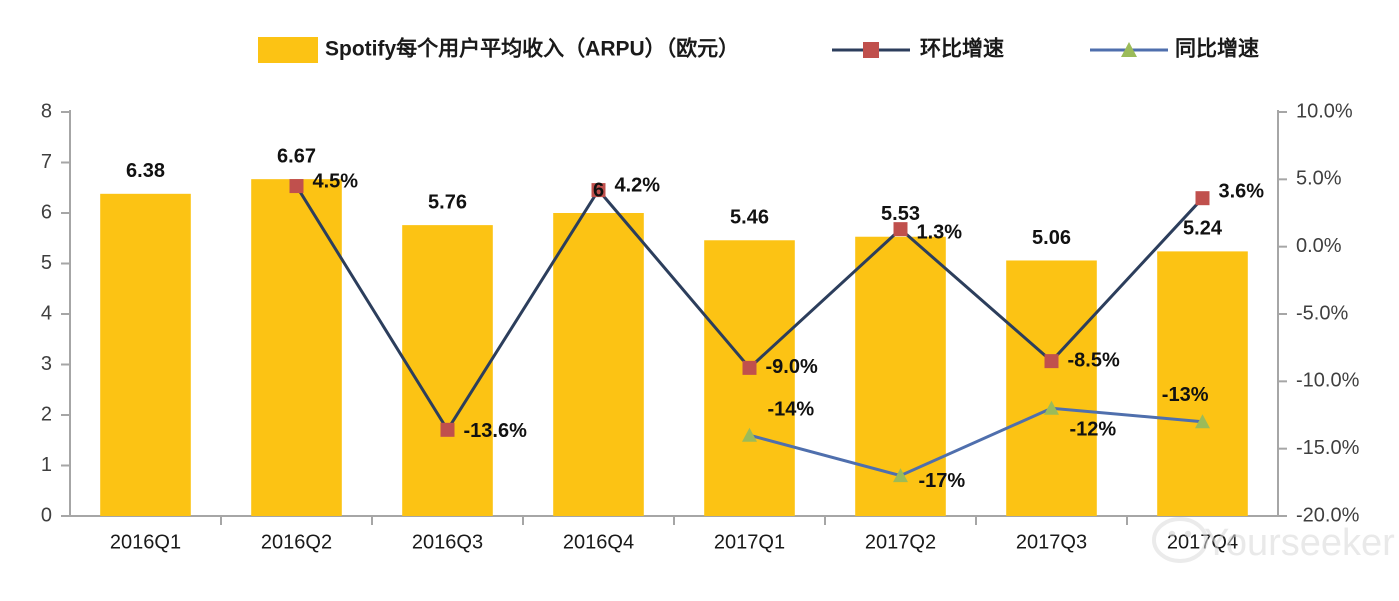  Describe the element at coordinates (749, 542) in the screenshot. I see `category-label: 2017Q1` at that location.